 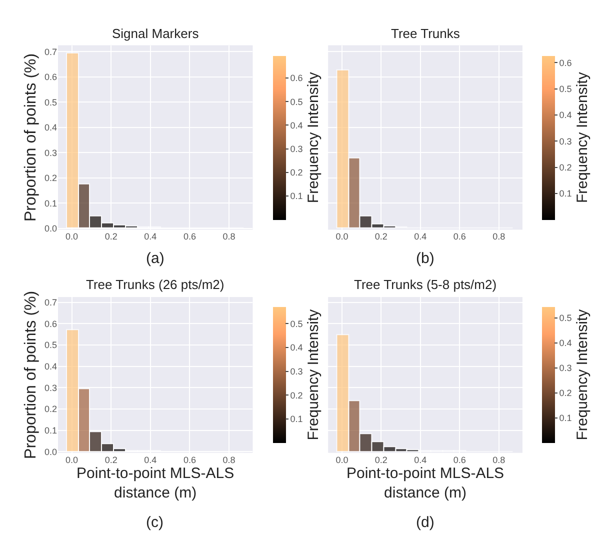 What do you see at coordinates (425, 284) in the screenshot?
I see `chart-title: Tree Trunks (5-8 pts/m2)` at bounding box center [425, 284].